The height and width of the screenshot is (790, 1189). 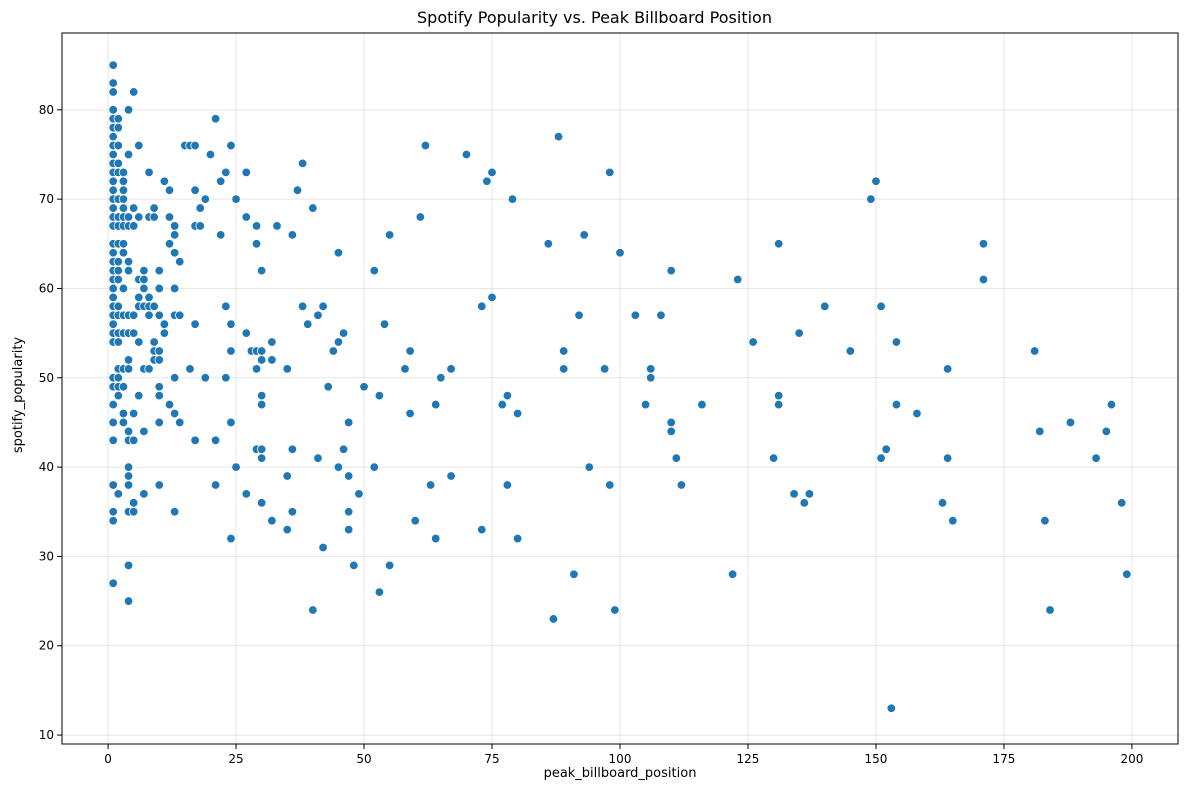 What do you see at coordinates (46, 378) in the screenshot?
I see `y-tick-label: 50` at bounding box center [46, 378].